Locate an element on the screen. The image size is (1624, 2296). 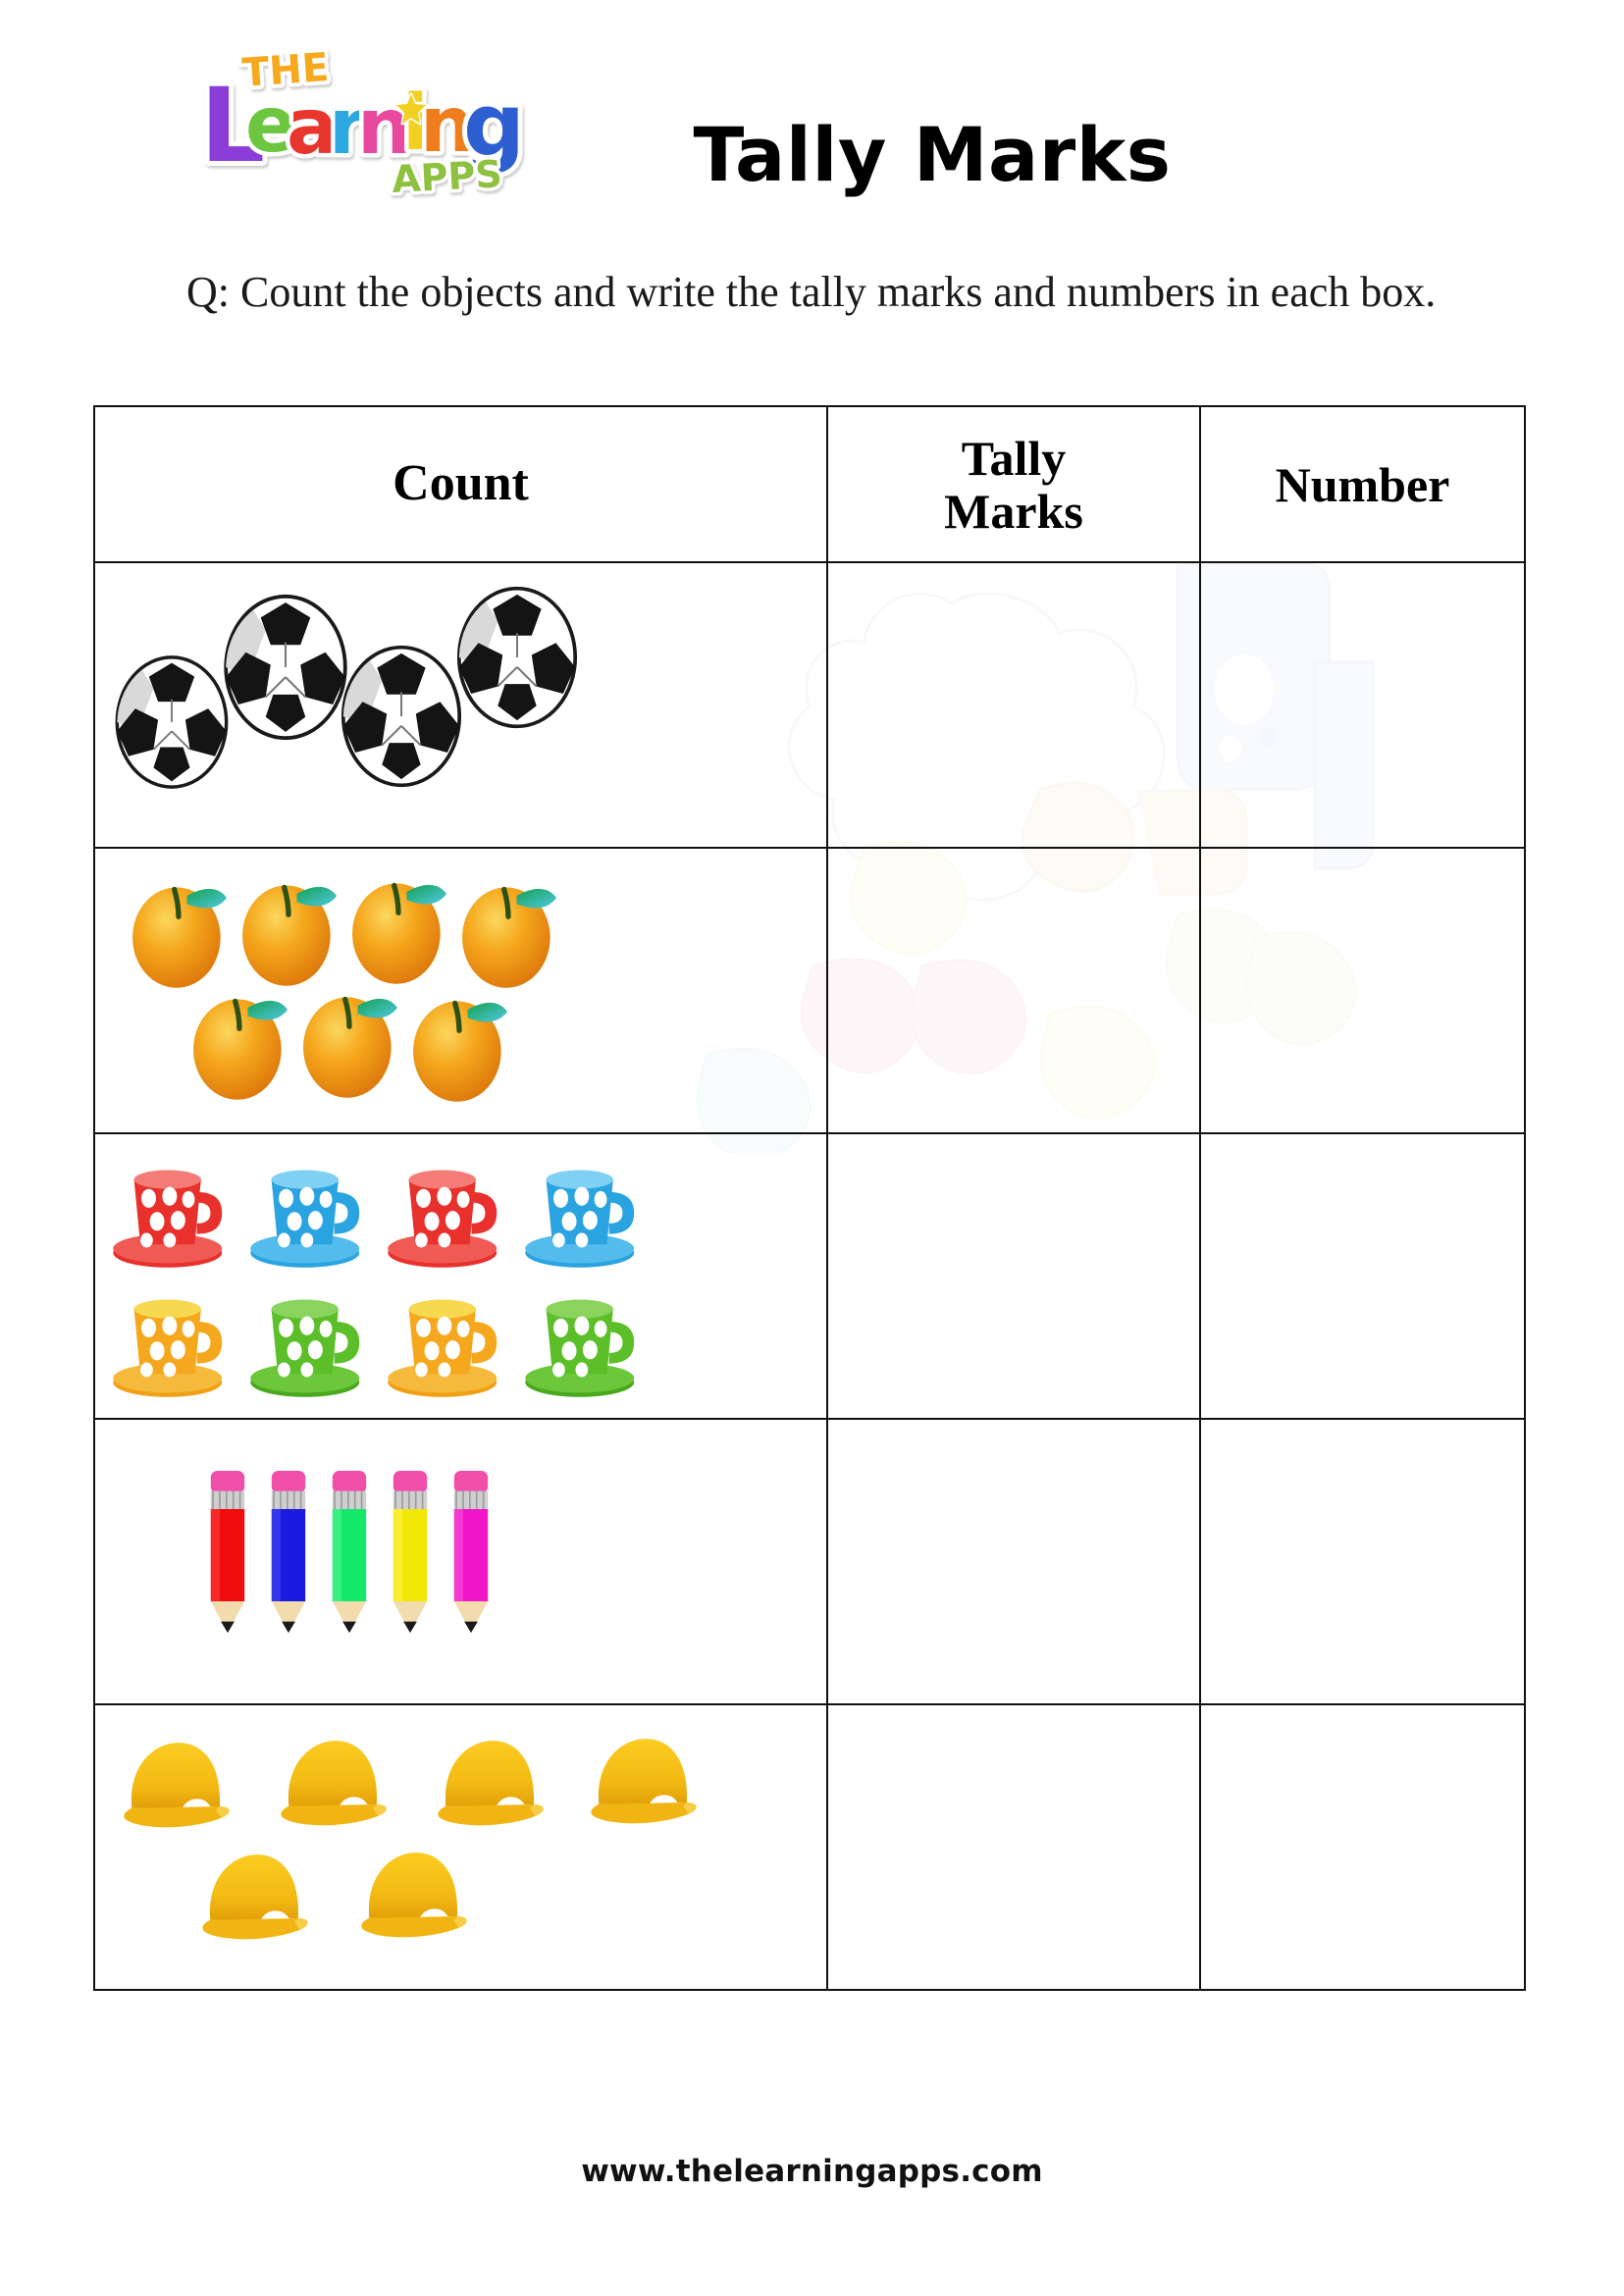
svg-text: APPS is located at coordinates (447, 176).